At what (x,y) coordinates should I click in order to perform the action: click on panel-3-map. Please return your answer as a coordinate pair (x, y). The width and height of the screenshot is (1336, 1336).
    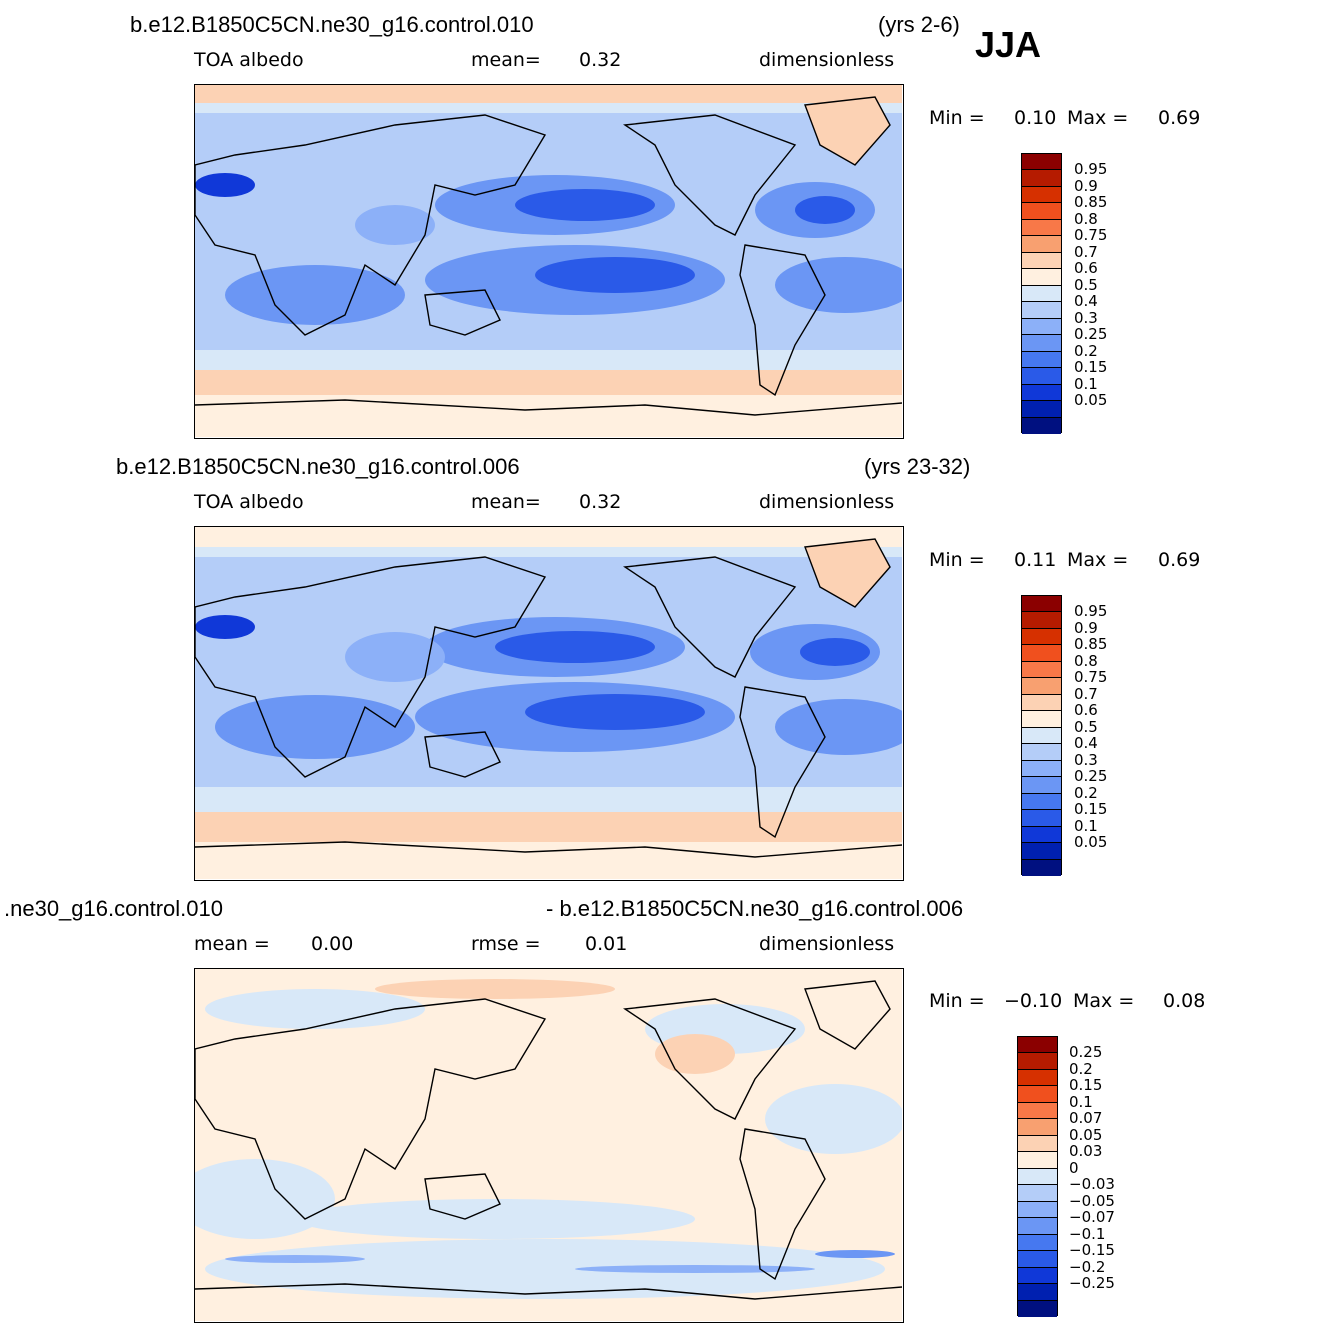
    Looking at the image, I should click on (549, 1145).